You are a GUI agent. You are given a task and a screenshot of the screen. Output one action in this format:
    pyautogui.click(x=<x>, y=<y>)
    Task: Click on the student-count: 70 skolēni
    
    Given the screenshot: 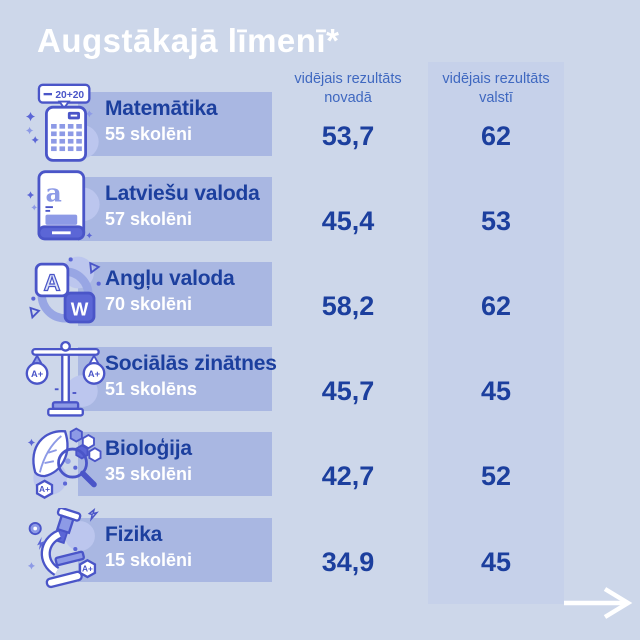 What is the action you would take?
    pyautogui.click(x=149, y=304)
    